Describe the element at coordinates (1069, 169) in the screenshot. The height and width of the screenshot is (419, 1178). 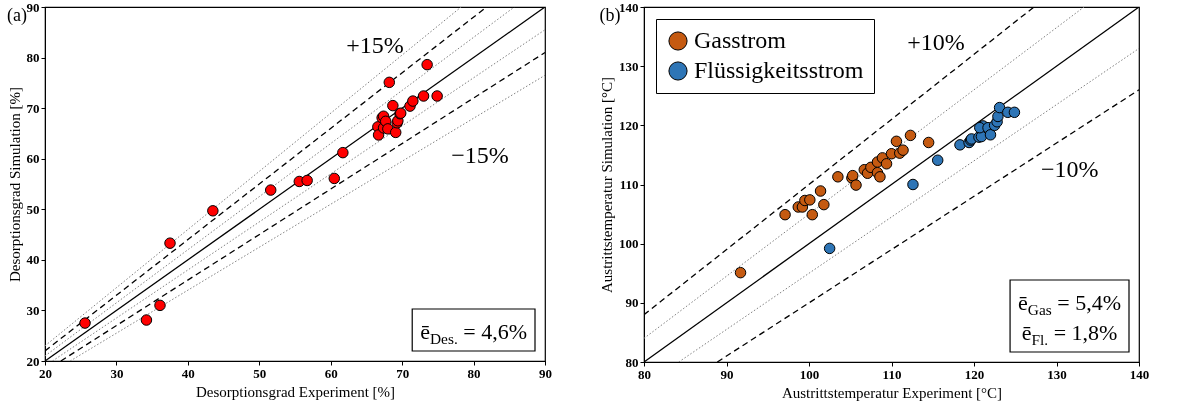
I see `annotation: −10%` at that location.